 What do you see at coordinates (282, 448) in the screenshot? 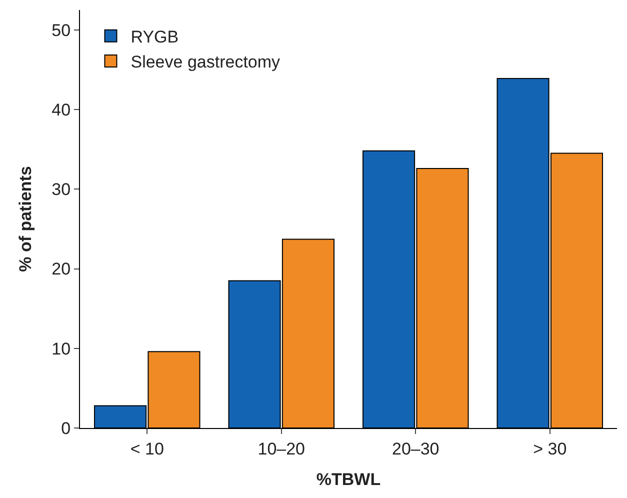
I see `x-tick-label: 10–20` at bounding box center [282, 448].